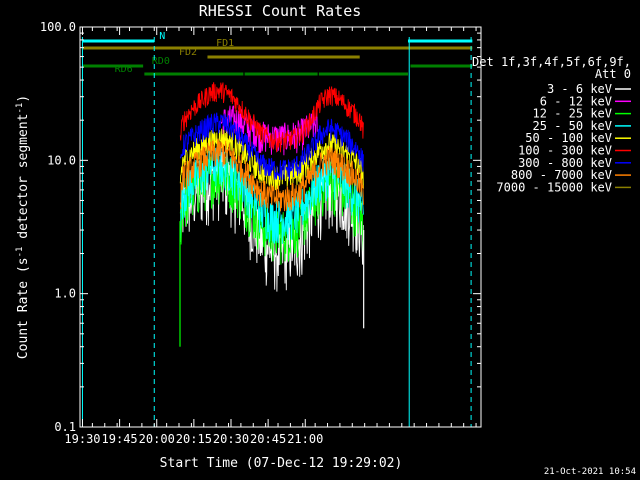 This screenshot has width=640, height=480. Describe the element at coordinates (590, 472) in the screenshot. I see `footer-timestamp: 21-Oct-2021 10:54` at that location.